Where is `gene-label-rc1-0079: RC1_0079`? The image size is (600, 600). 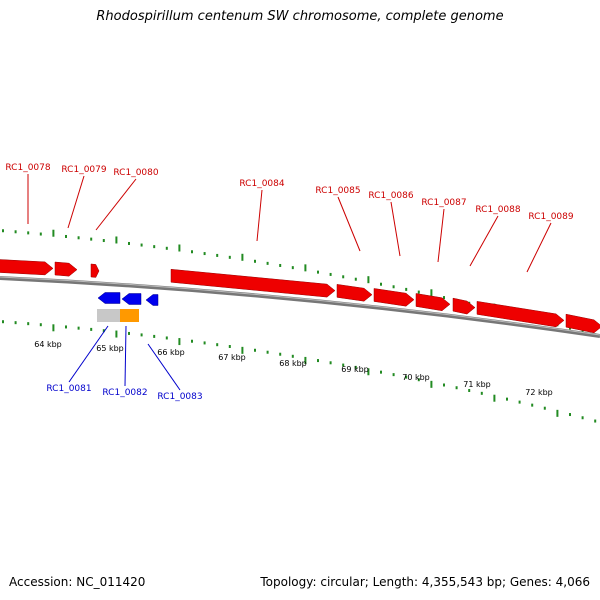 gene-label-rc1-0079: RC1_0079 is located at coordinates (83, 170).